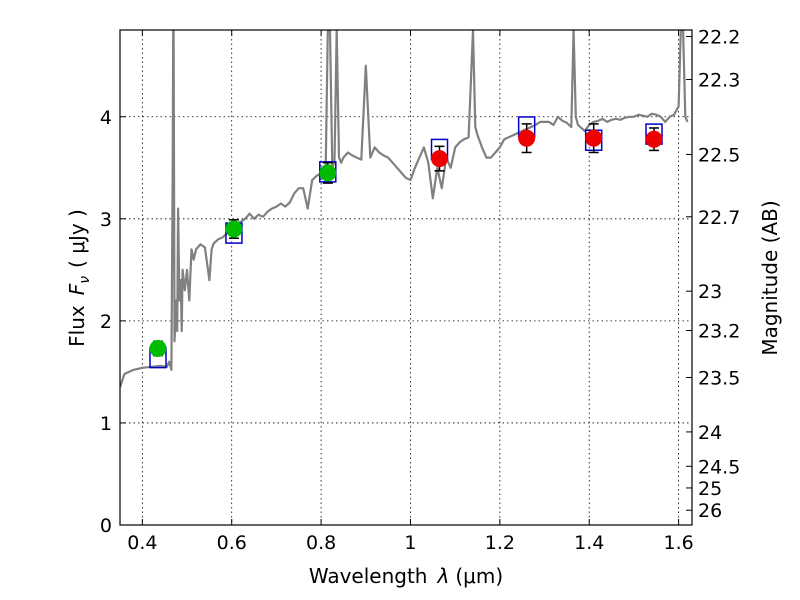 The height and width of the screenshot is (600, 800). I want to click on y-tick-label: 3, so click(106, 220).